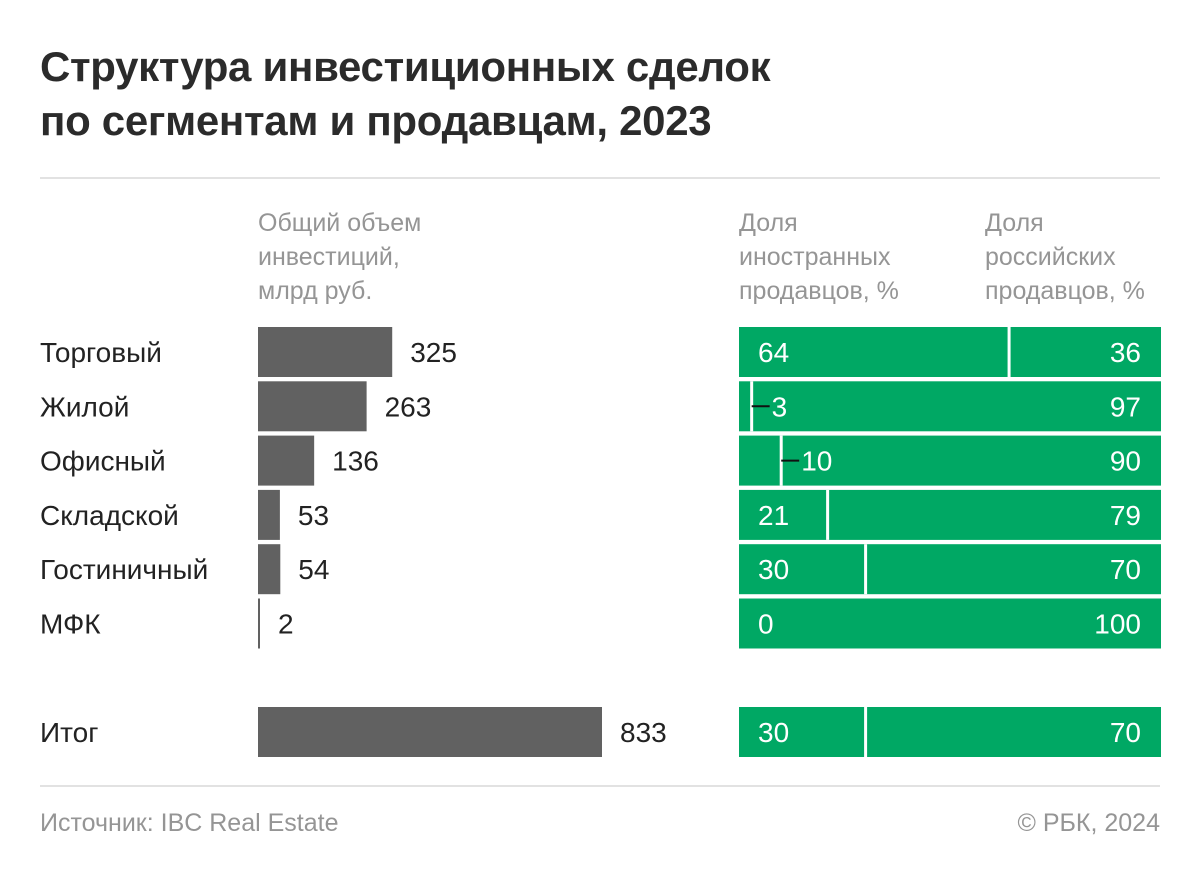 Image resolution: width=1200 pixels, height=878 pixels. I want to click on title-line-2: по сегментам и продавцам, 2023, so click(376, 120).